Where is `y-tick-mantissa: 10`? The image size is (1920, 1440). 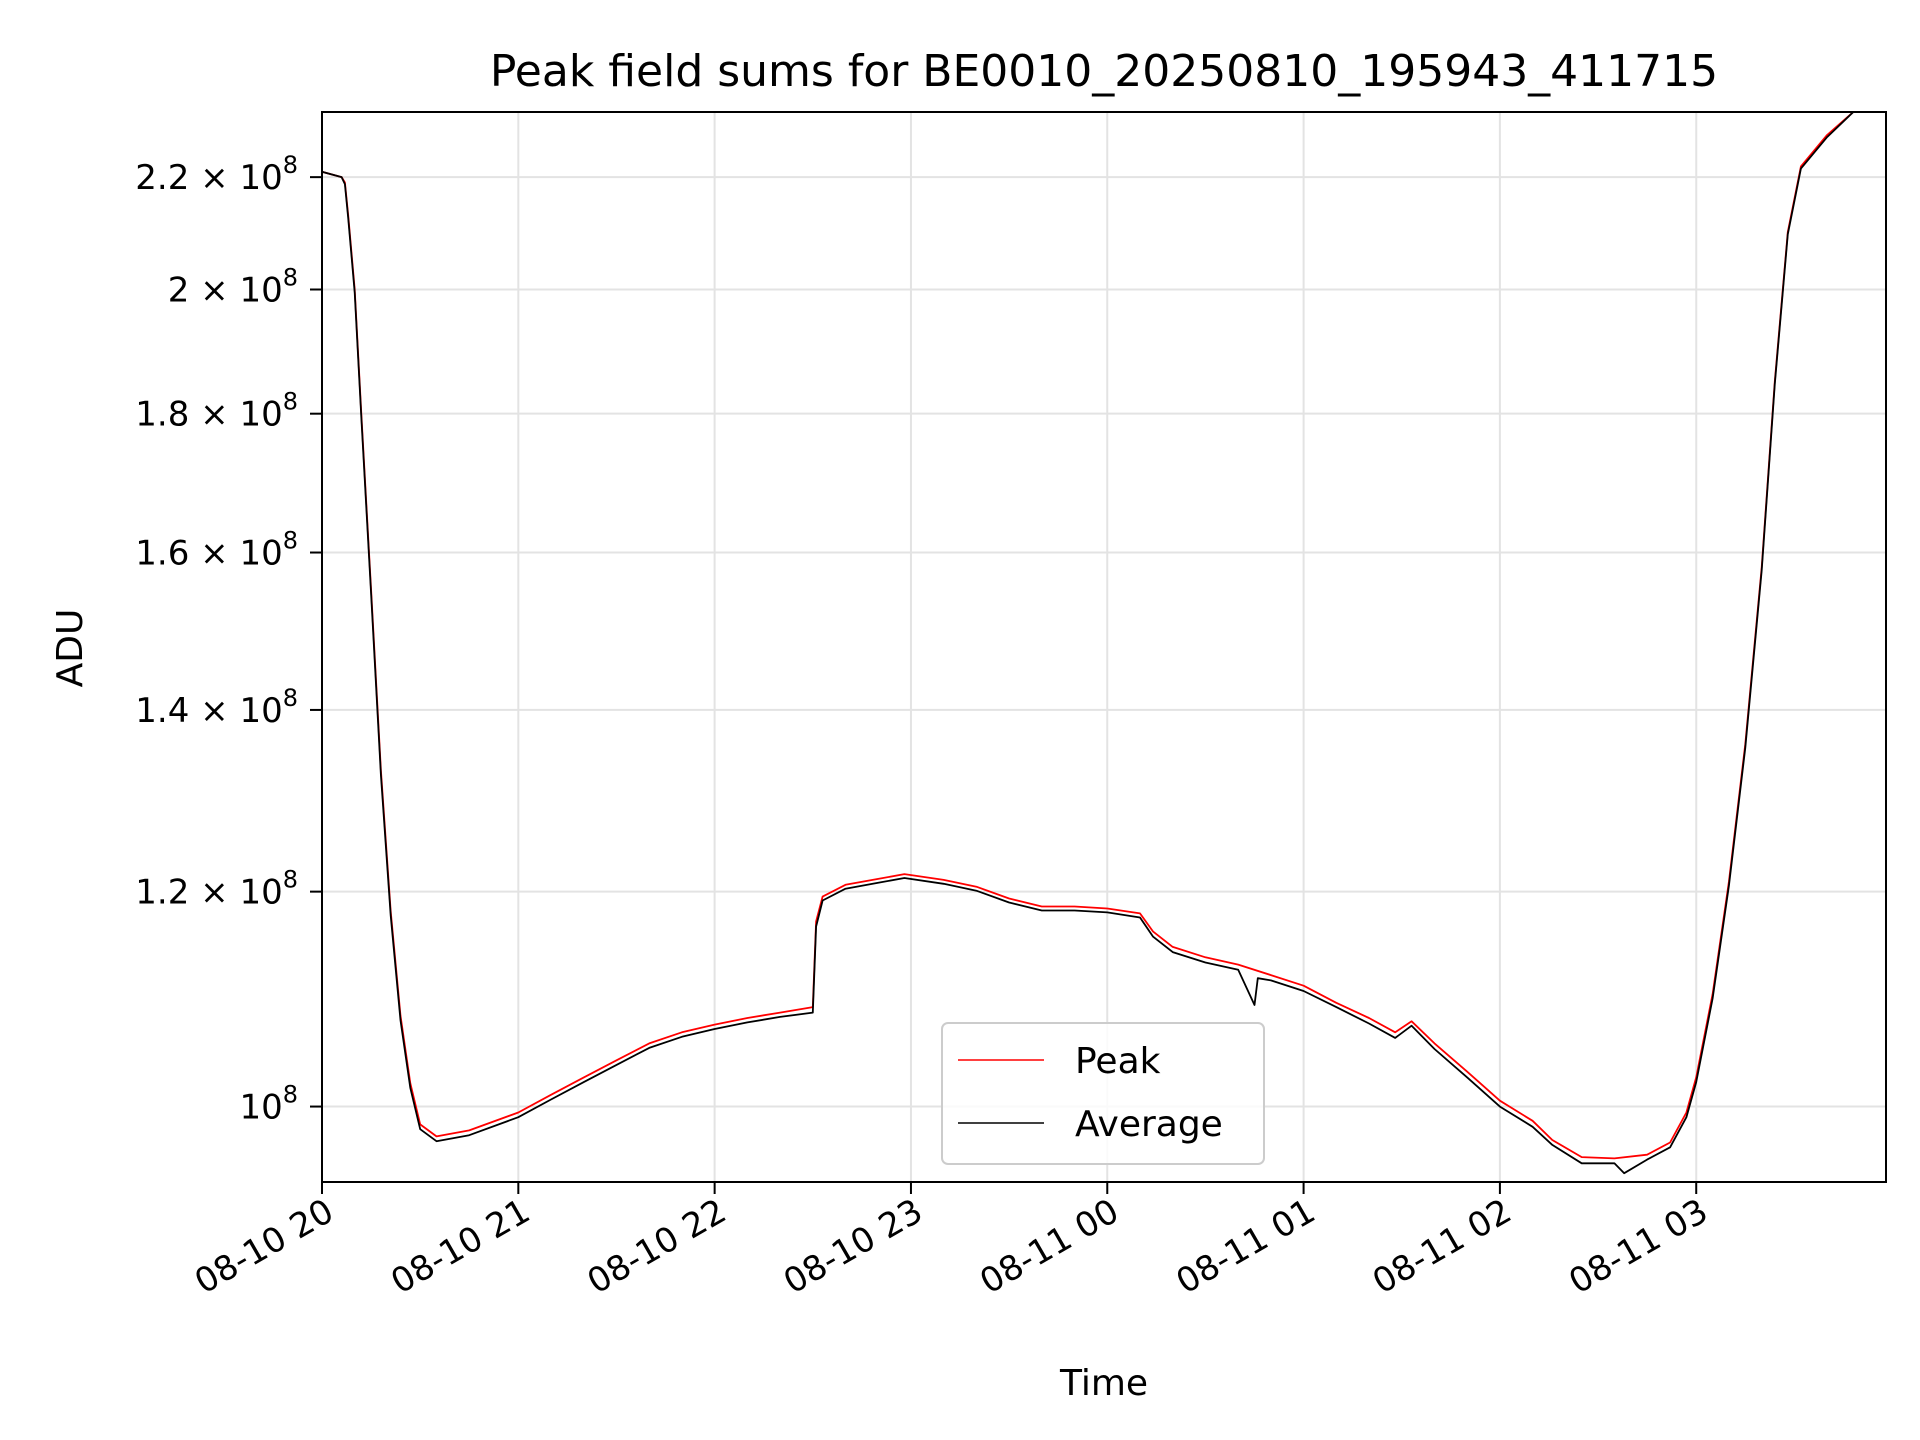 y-tick-mantissa: 10 is located at coordinates (260, 1108).